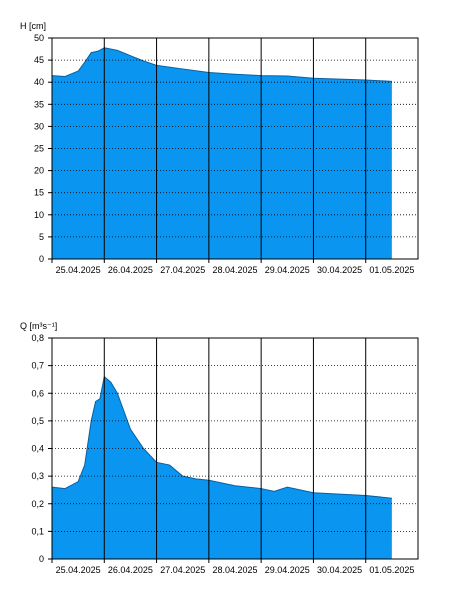 Image resolution: width=450 pixels, height=600 pixels. What do you see at coordinates (39, 126) in the screenshot?
I see `y-tick-label: 30` at bounding box center [39, 126].